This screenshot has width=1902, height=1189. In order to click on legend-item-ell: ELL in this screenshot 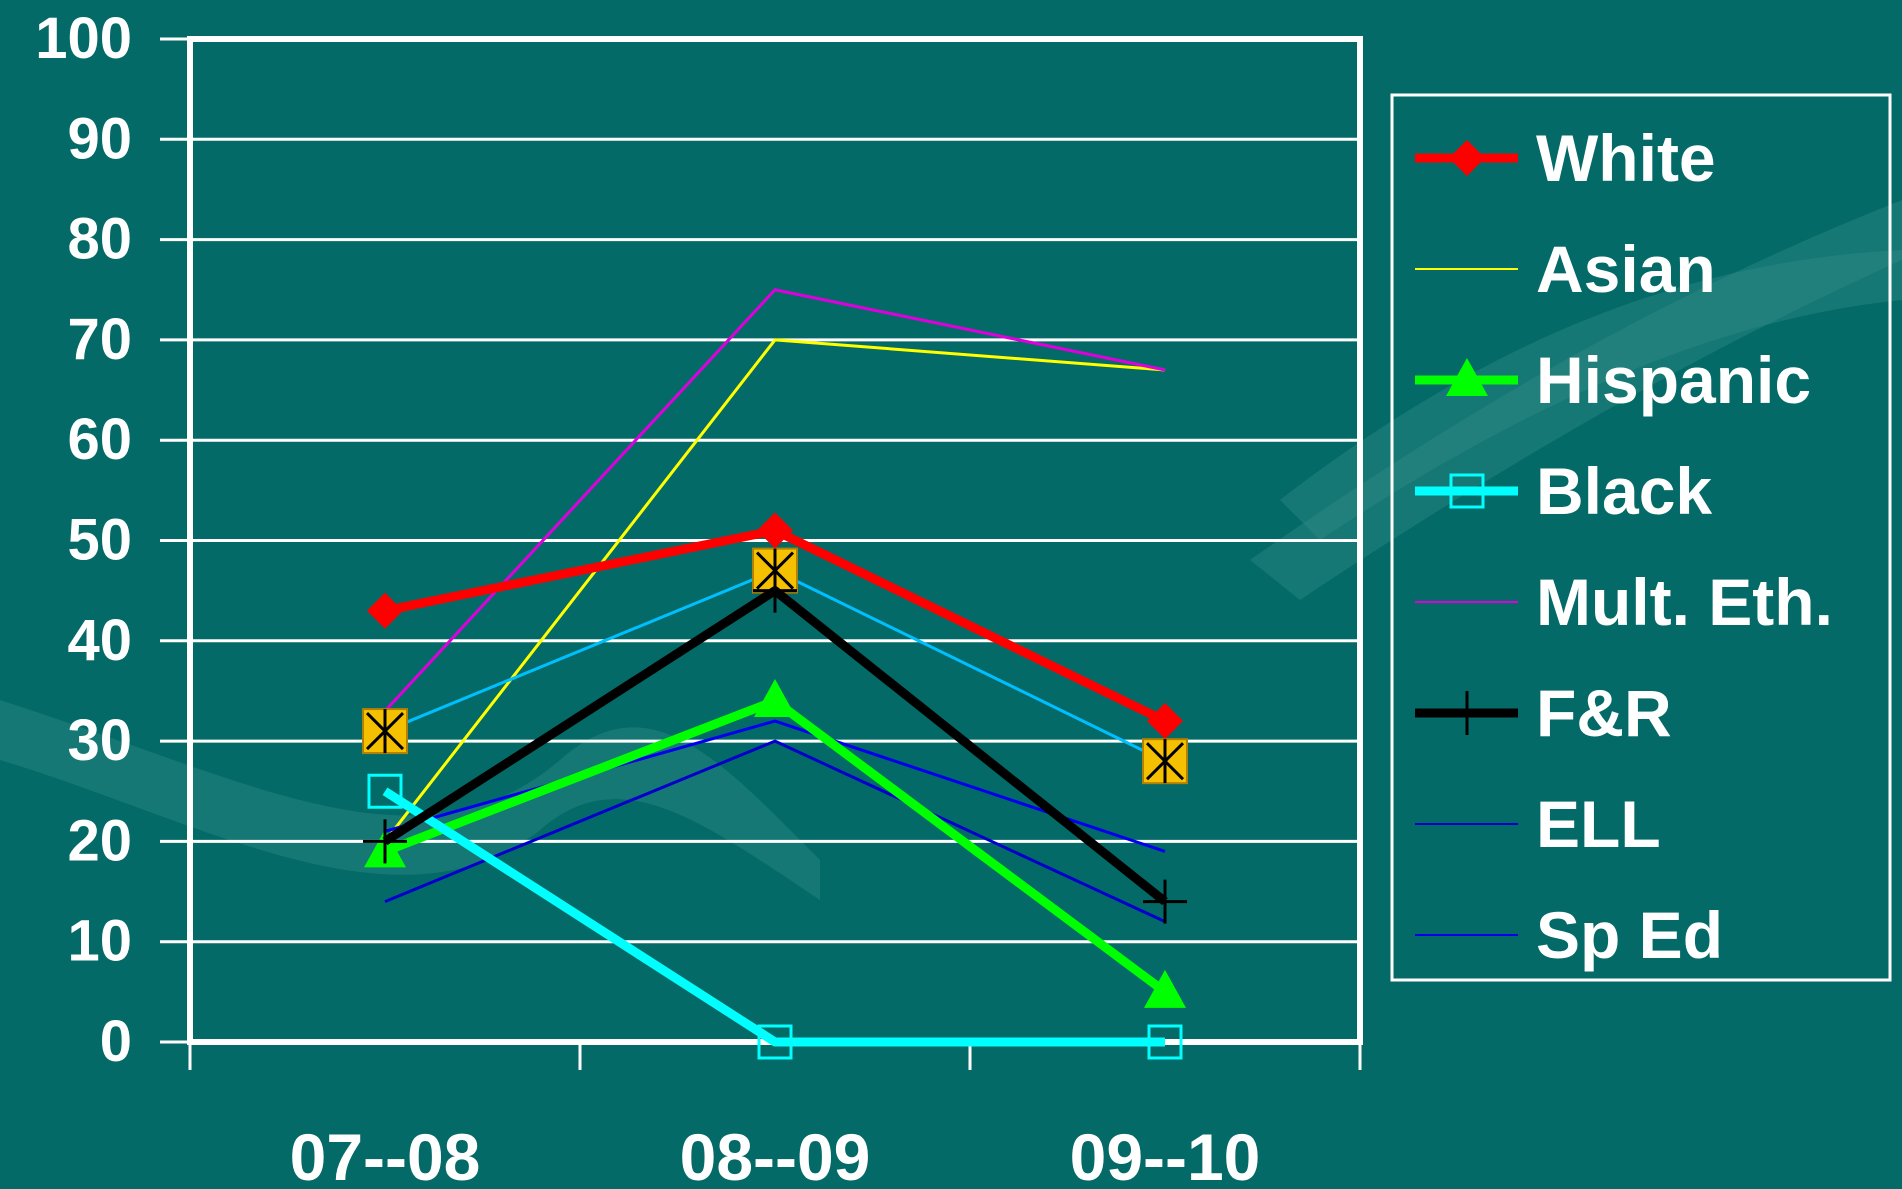, I will do `click(1538, 824)`.